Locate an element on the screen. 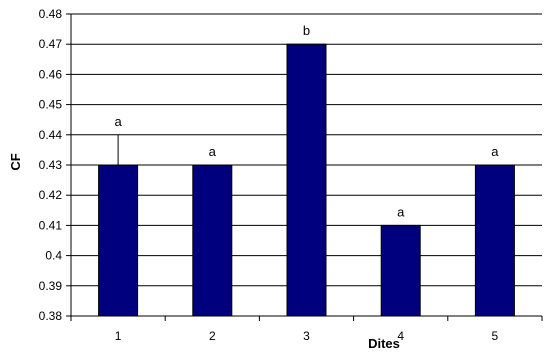 The height and width of the screenshot is (355, 544). y-tick-label: 0.47 is located at coordinates (51, 44).